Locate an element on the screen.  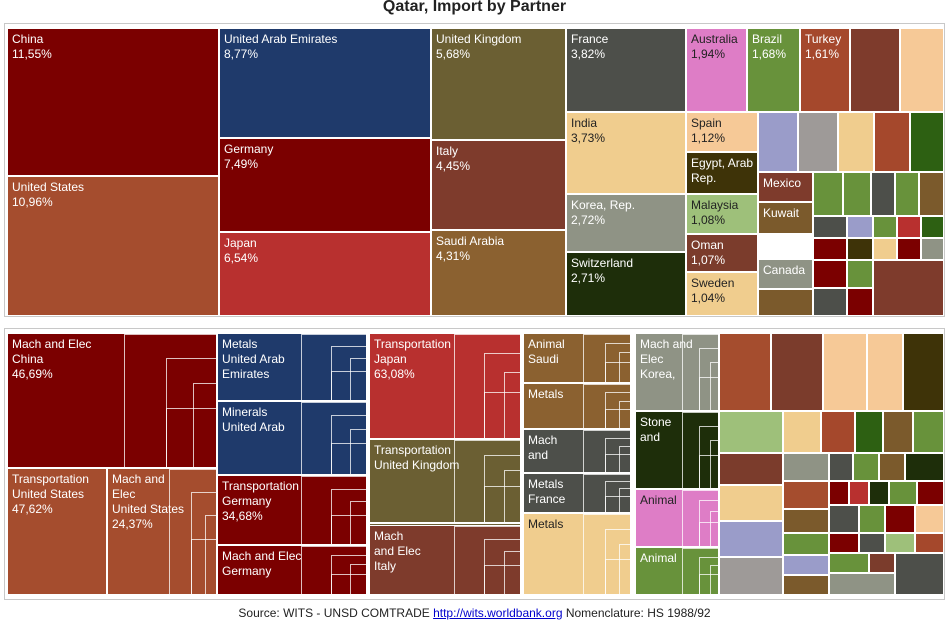
partner-tile-21: Kuwait is located at coordinates (785, 218).